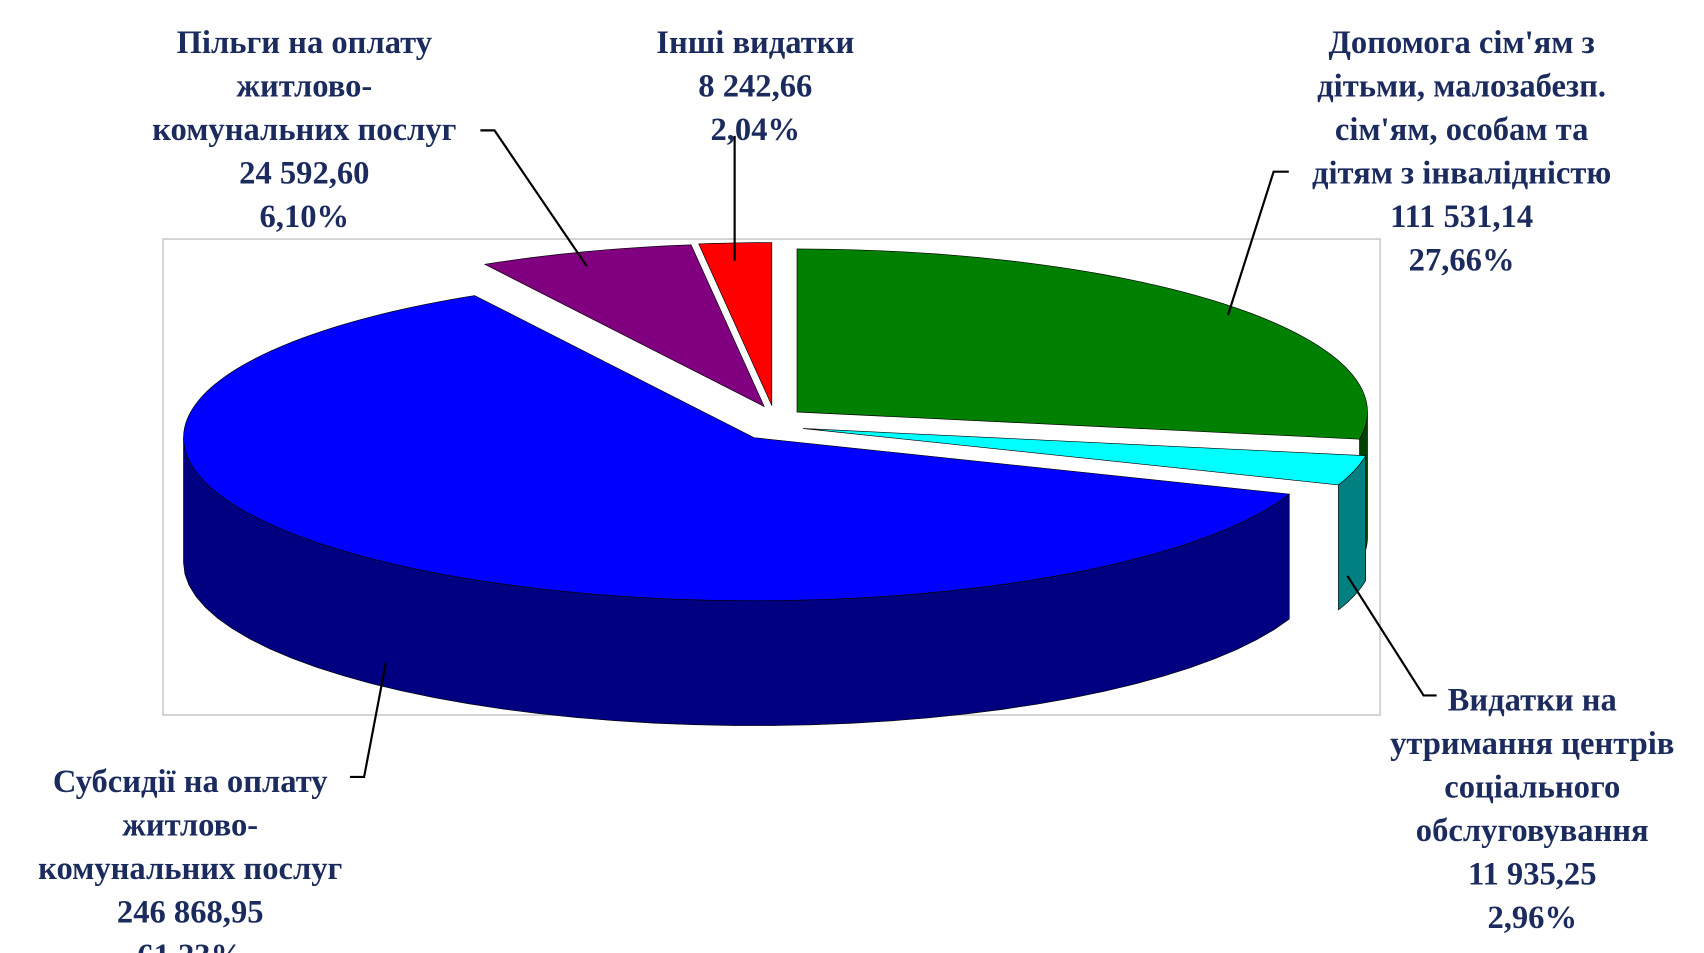  What do you see at coordinates (1461, 130) in the screenshot?
I see `label-line: сім'ям, особам та` at bounding box center [1461, 130].